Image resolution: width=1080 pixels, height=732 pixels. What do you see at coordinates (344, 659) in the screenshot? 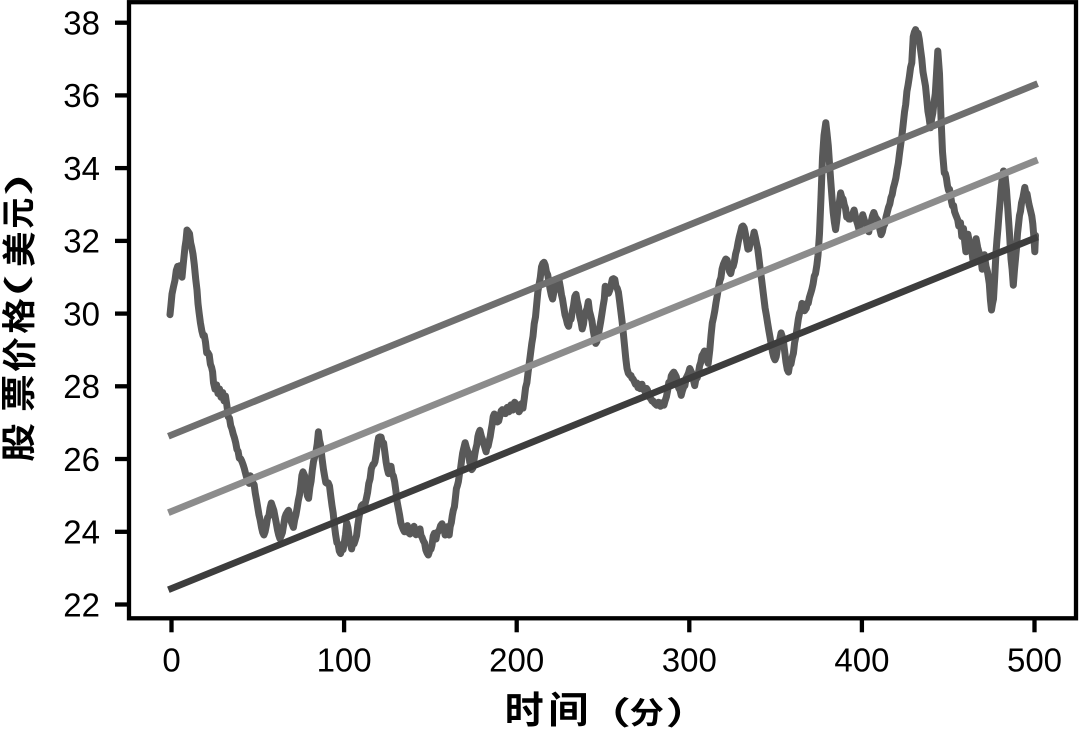
I see `svg-text: 100` at bounding box center [344, 659].